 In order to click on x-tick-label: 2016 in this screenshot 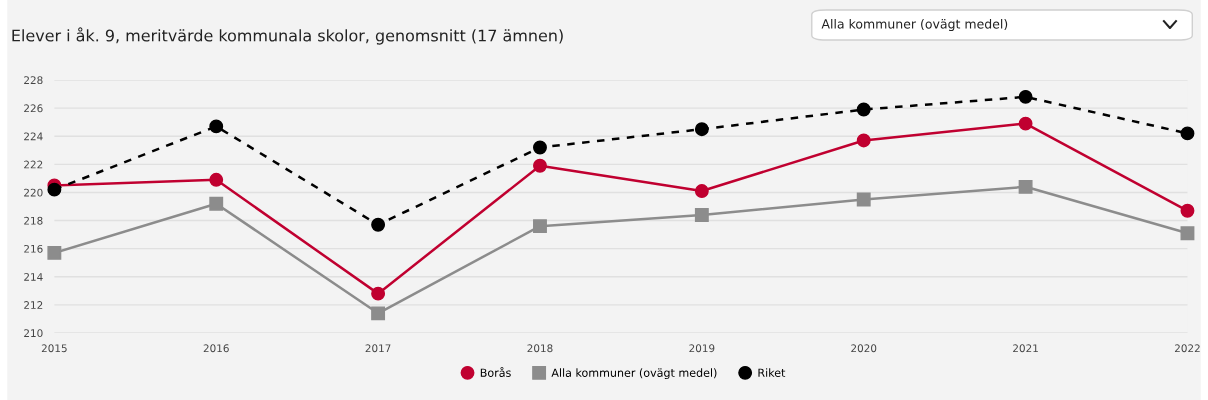, I will do `click(216, 348)`.